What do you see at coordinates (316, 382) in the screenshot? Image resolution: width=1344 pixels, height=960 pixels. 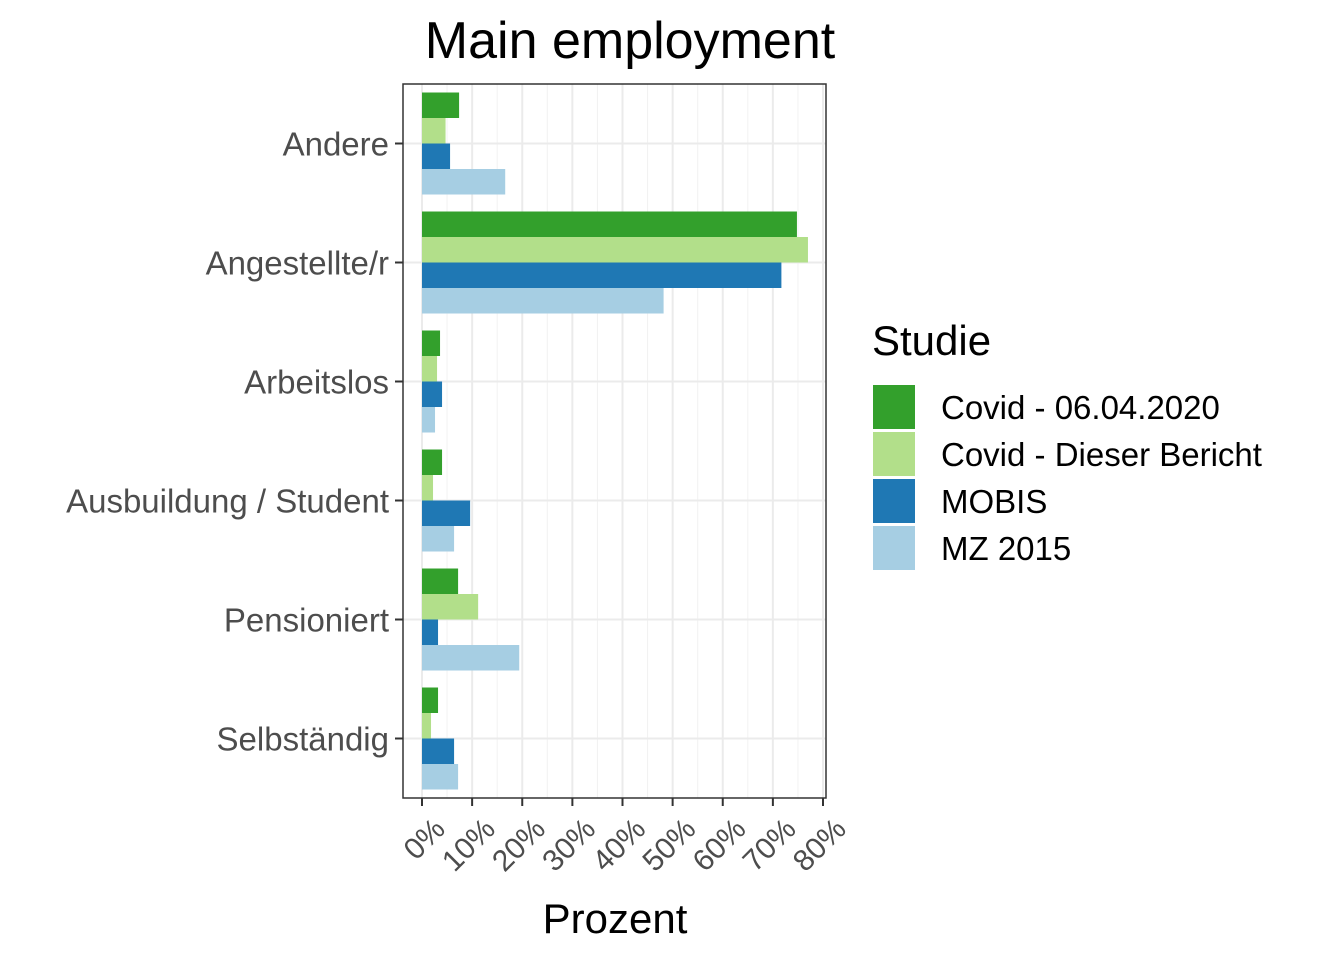 I see `y-tick-label: Arbeitslos` at bounding box center [316, 382].